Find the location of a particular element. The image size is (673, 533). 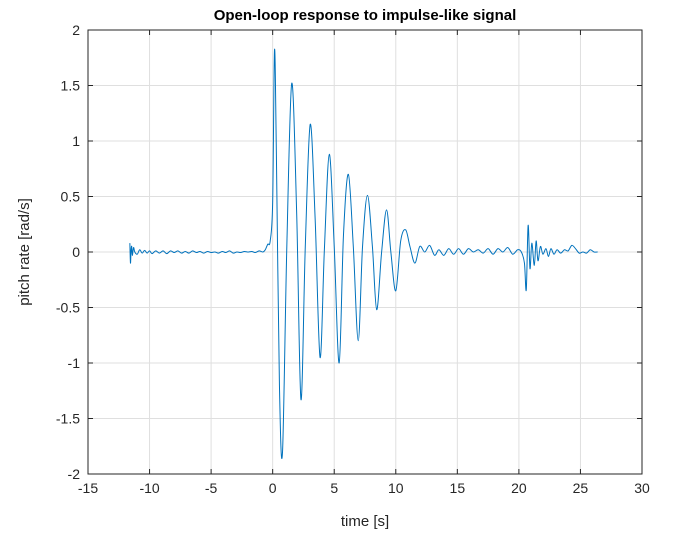

x-axis-label: time [s] is located at coordinates (365, 521).